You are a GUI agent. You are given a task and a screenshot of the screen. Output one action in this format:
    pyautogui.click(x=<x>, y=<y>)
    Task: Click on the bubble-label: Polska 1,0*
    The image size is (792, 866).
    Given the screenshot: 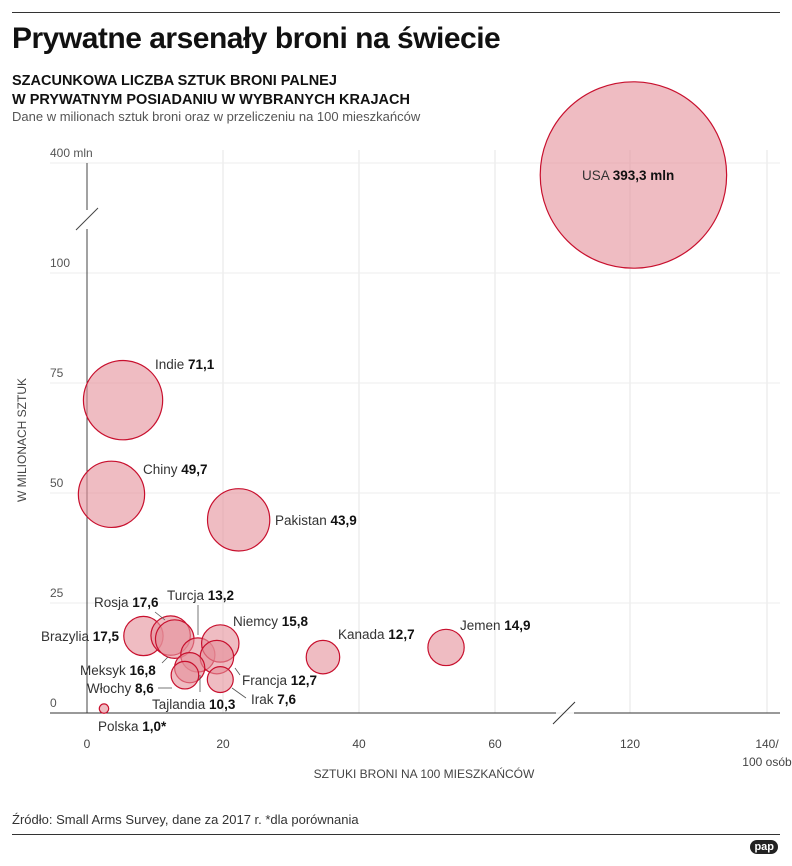 What is the action you would take?
    pyautogui.click(x=132, y=726)
    